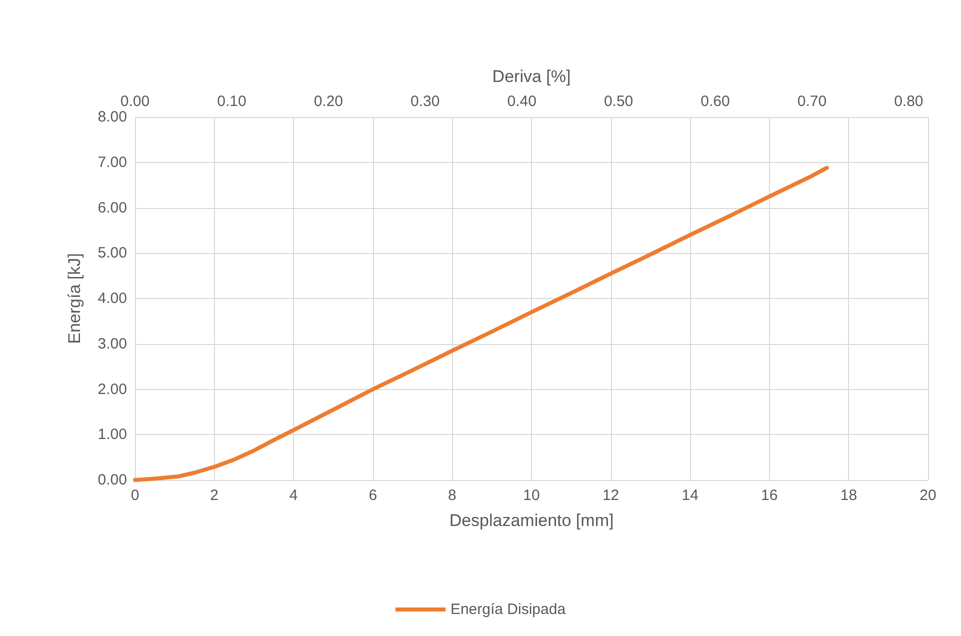 This screenshot has height=636, width=961. Describe the element at coordinates (293, 495) in the screenshot. I see `x-tick-label: 4` at that location.